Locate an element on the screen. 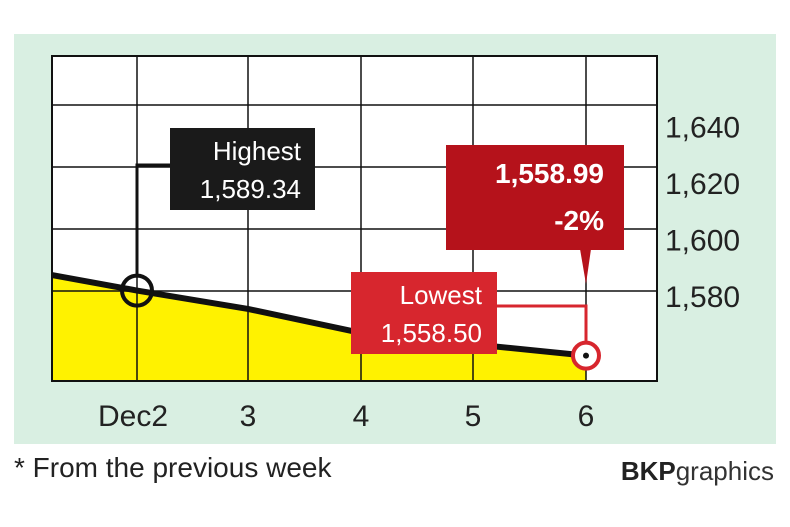  x-tick-label: 5 is located at coordinates (473, 416).